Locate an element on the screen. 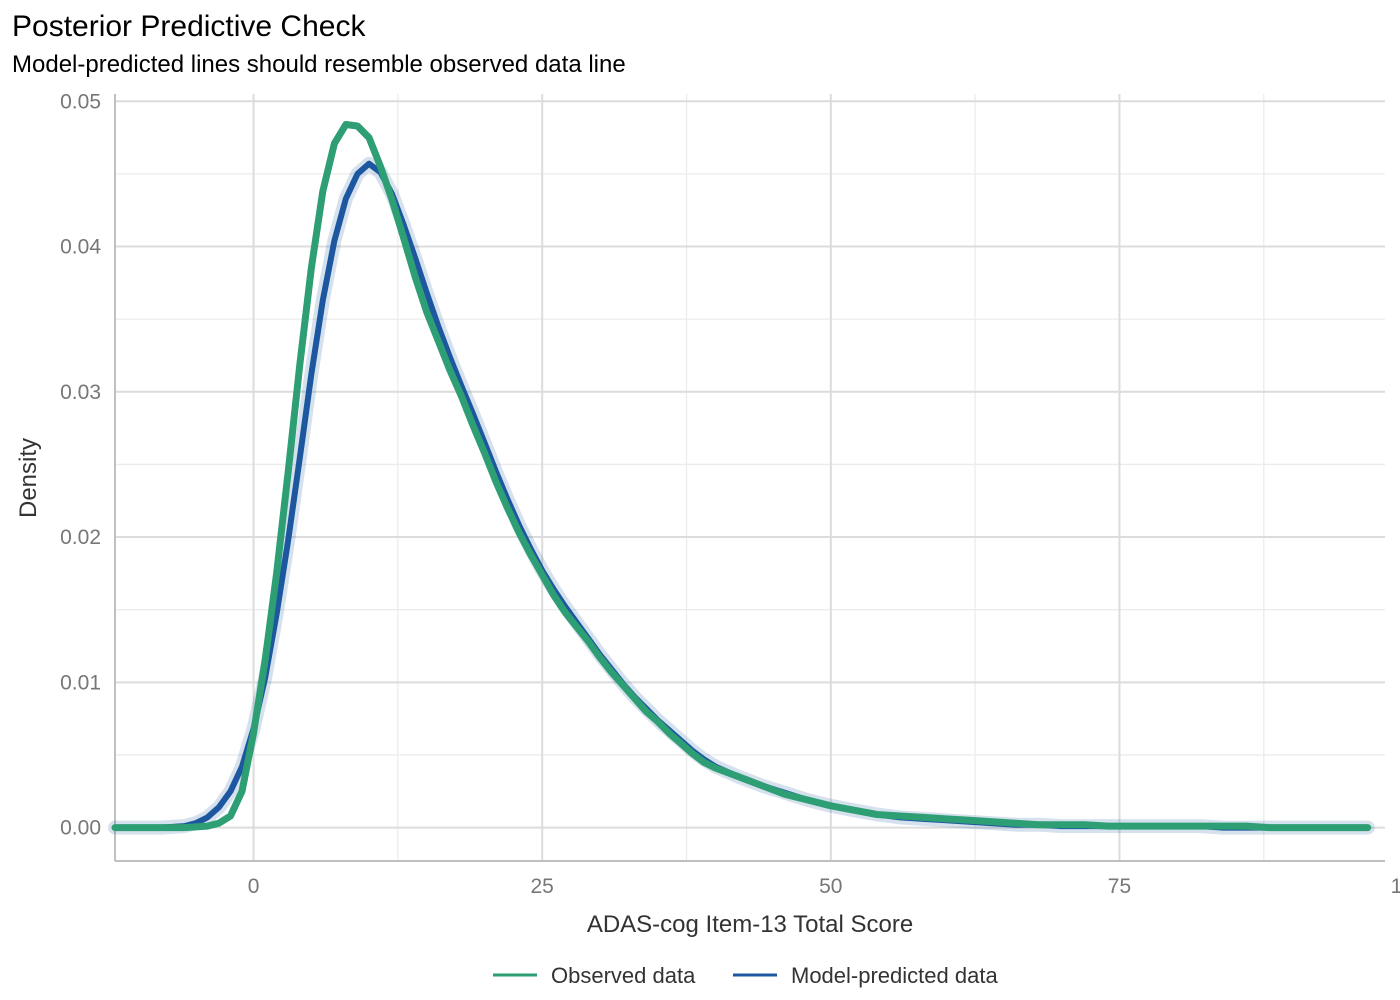 The image size is (1400, 1000). y-axis-ticks: 0.00 0.01 0.02 0.03 0.04 0.05 is located at coordinates (80, 464).